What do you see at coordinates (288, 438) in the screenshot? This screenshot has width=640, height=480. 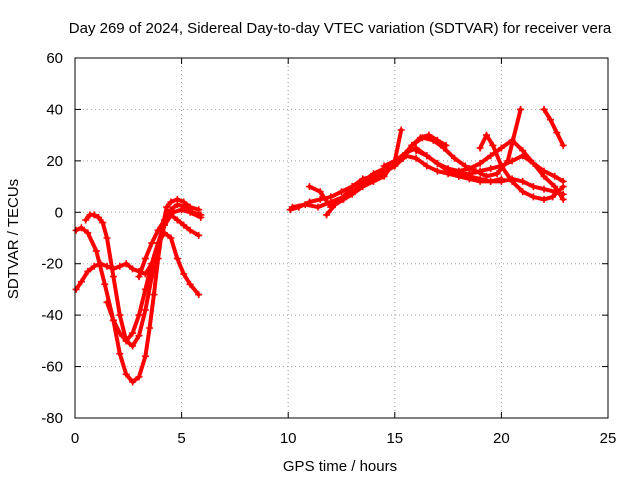 I see `x-tick-label: 10` at bounding box center [288, 438].